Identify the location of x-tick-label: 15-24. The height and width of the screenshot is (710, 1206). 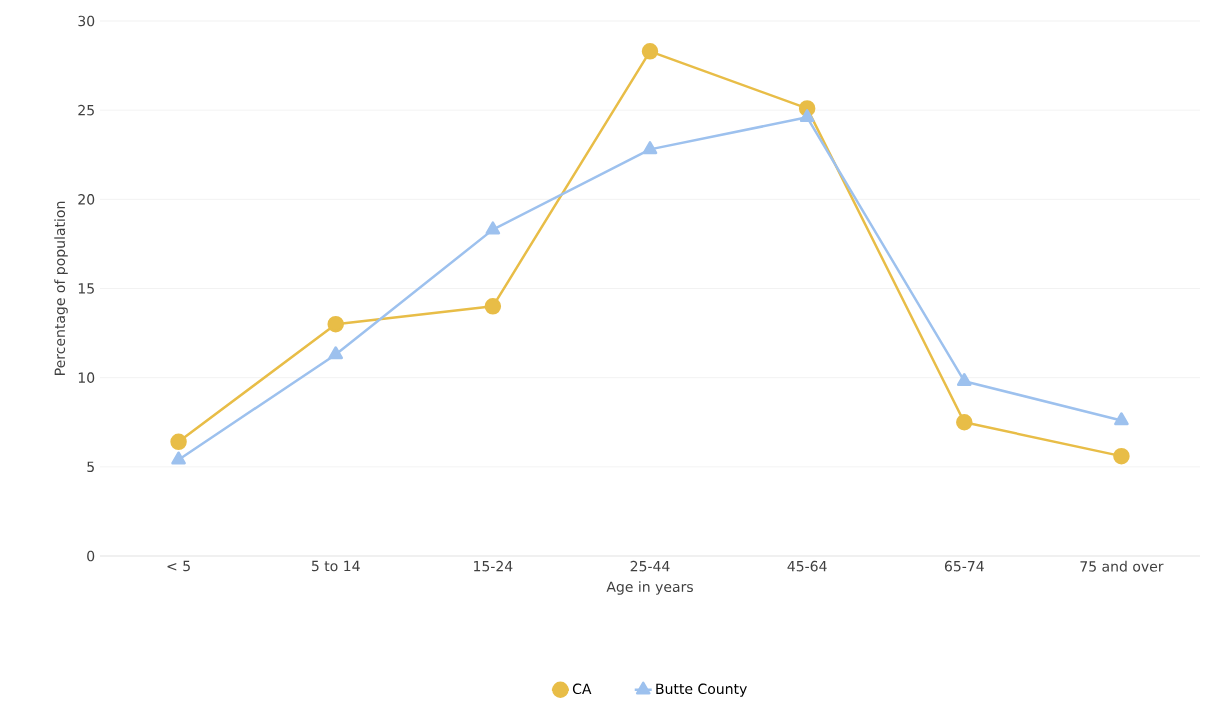
(493, 566).